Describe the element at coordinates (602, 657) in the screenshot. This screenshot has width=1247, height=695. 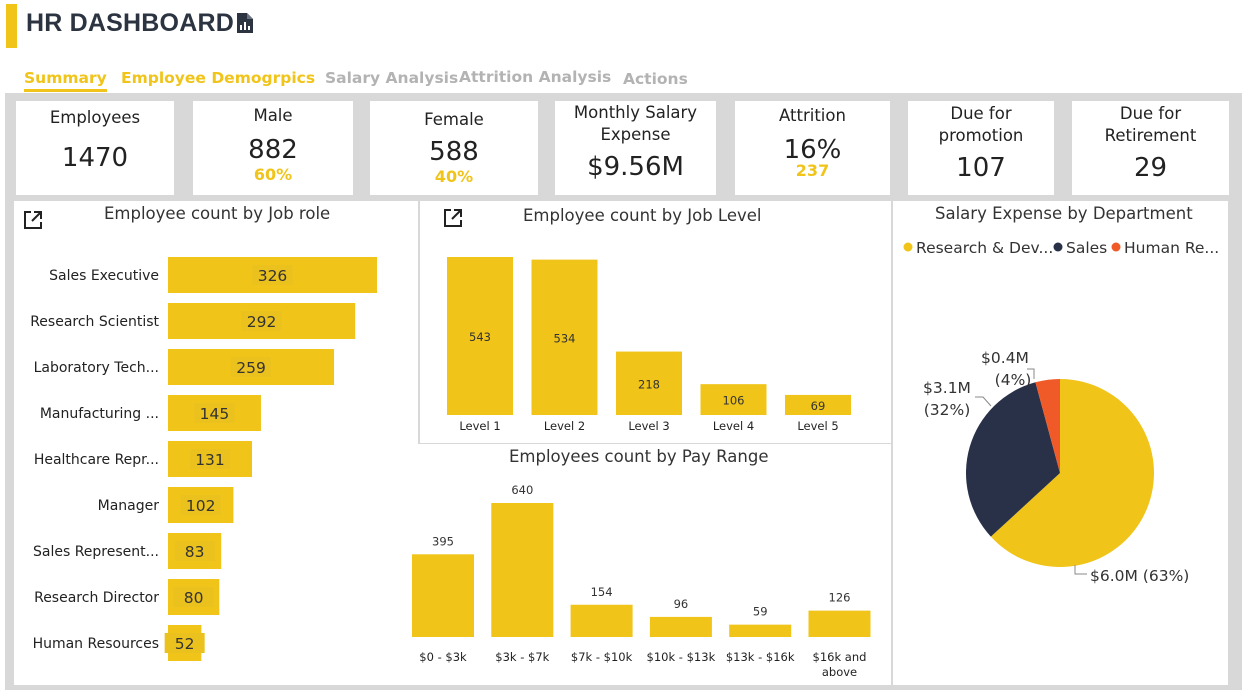
I see `category-label: $7k - $10k` at that location.